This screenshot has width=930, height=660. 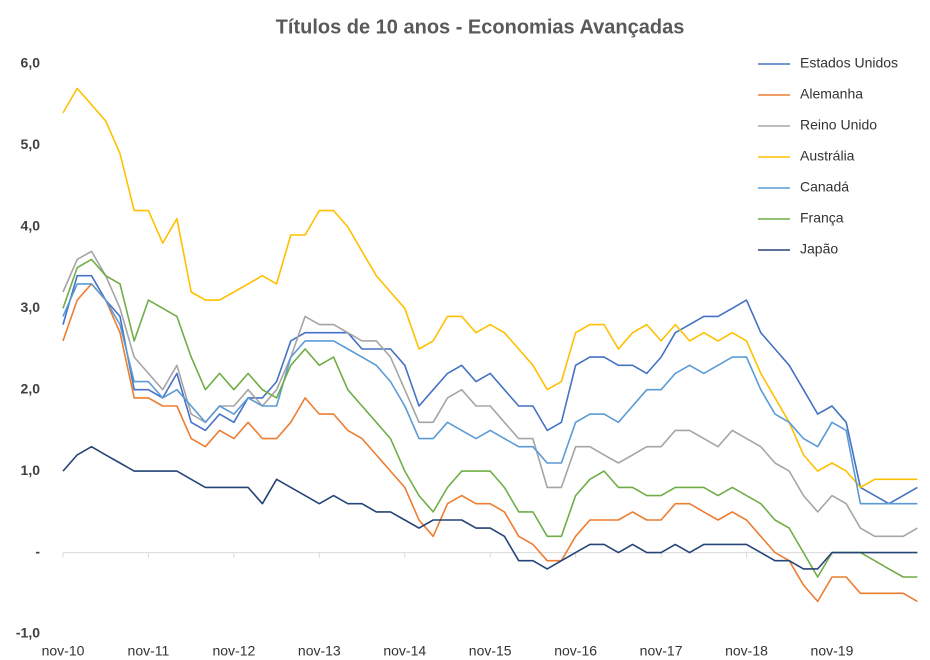 What do you see at coordinates (832, 651) in the screenshot?
I see `x-tick-label: nov-19` at bounding box center [832, 651].